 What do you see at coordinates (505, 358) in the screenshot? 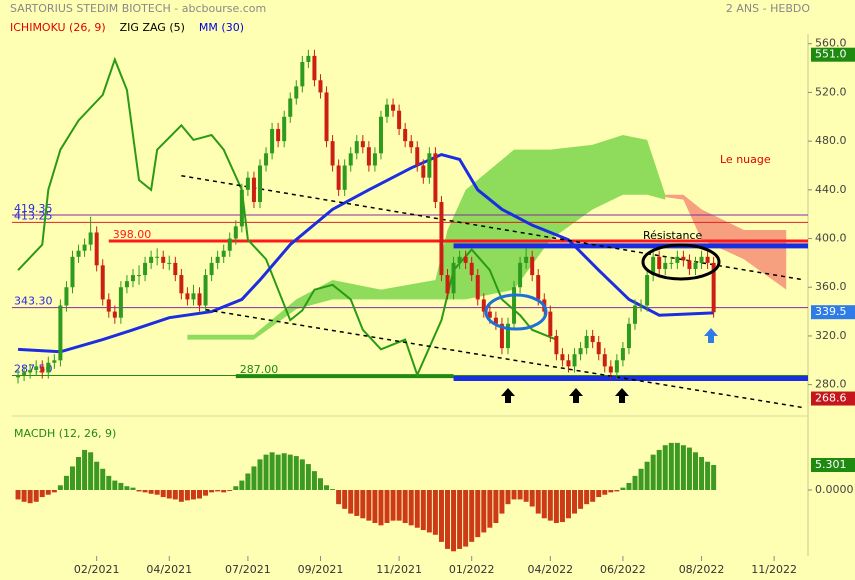
I see `indicator-line` at bounding box center [505, 358].